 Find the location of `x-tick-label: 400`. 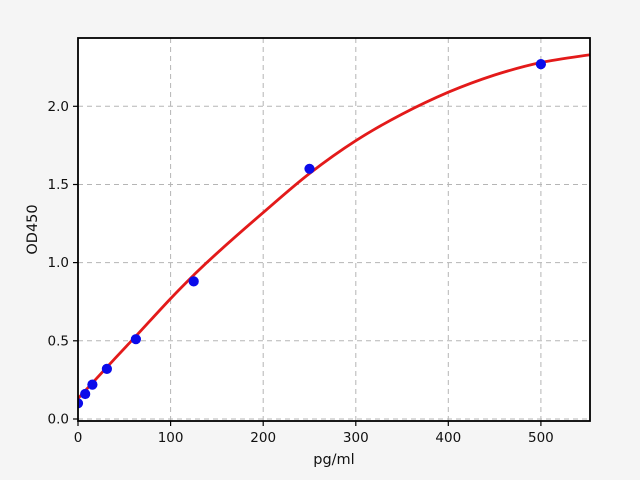

x-tick-label: 400 is located at coordinates (448, 438).